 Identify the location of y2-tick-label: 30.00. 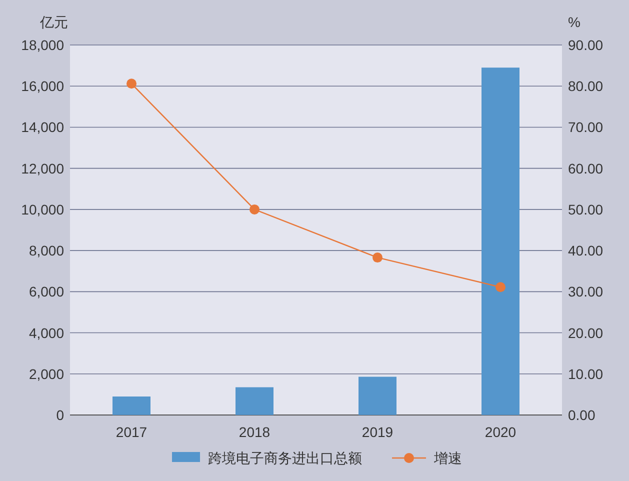
(586, 292).